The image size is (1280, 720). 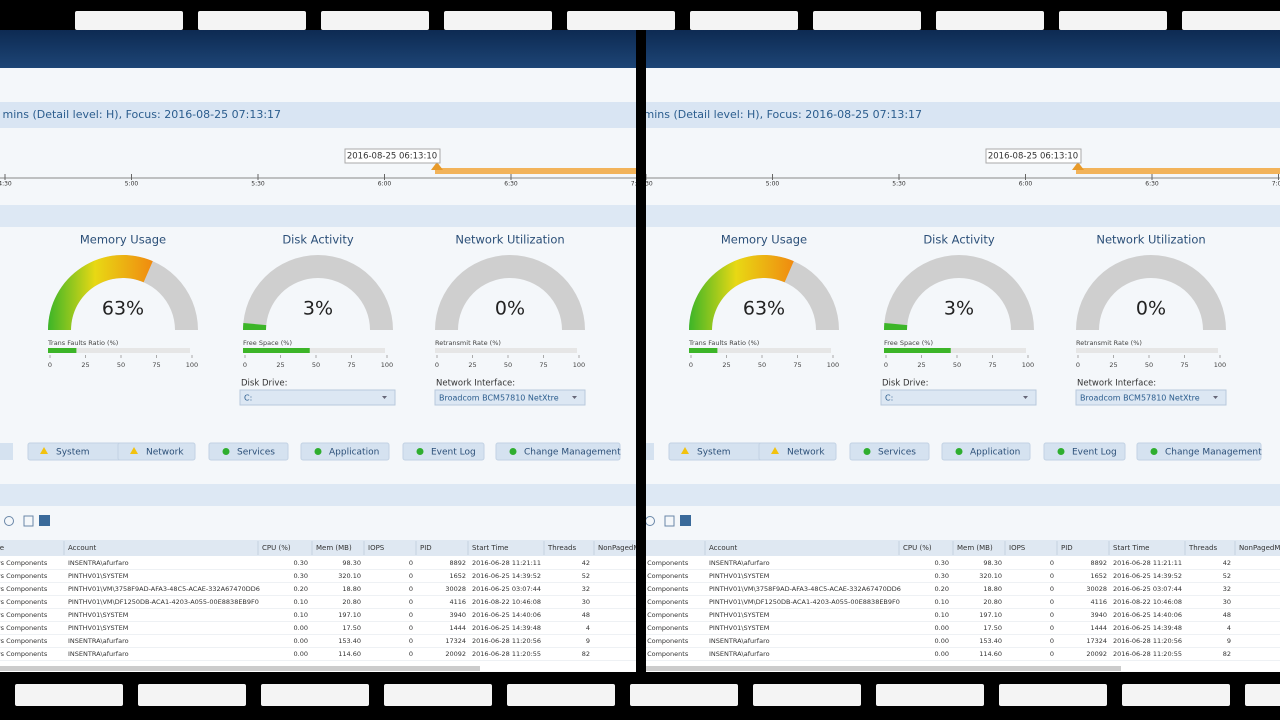 What do you see at coordinates (899, 184) in the screenshot?
I see `timeline-tick-label: 5:30` at bounding box center [899, 184].